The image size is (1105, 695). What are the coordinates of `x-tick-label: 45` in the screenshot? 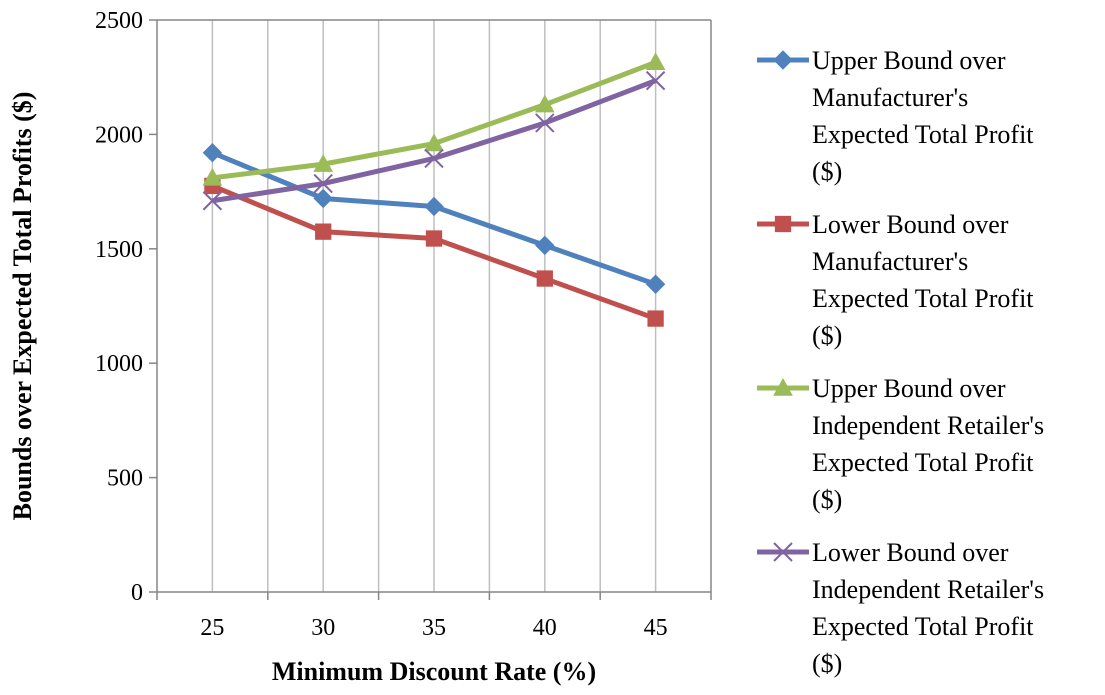 It's located at (656, 628).